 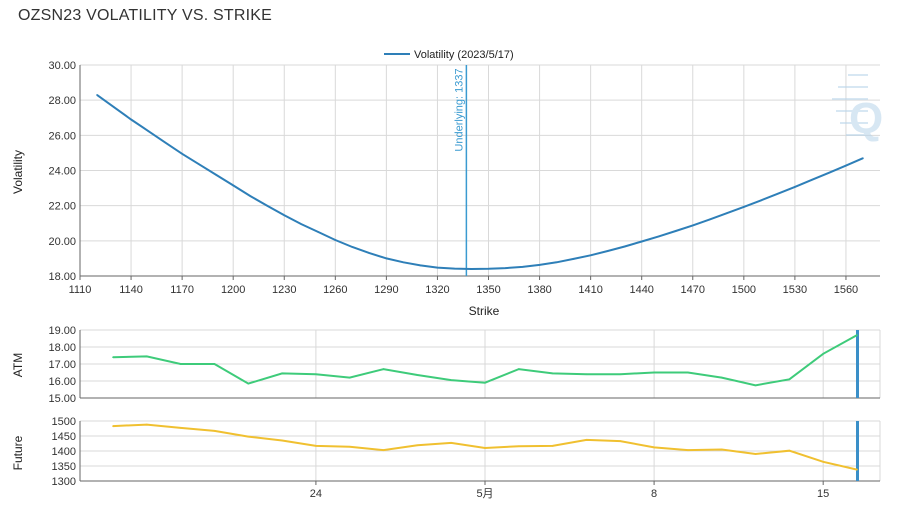 What do you see at coordinates (131, 290) in the screenshot?
I see `main-x-tick-label: 1140` at bounding box center [131, 290].